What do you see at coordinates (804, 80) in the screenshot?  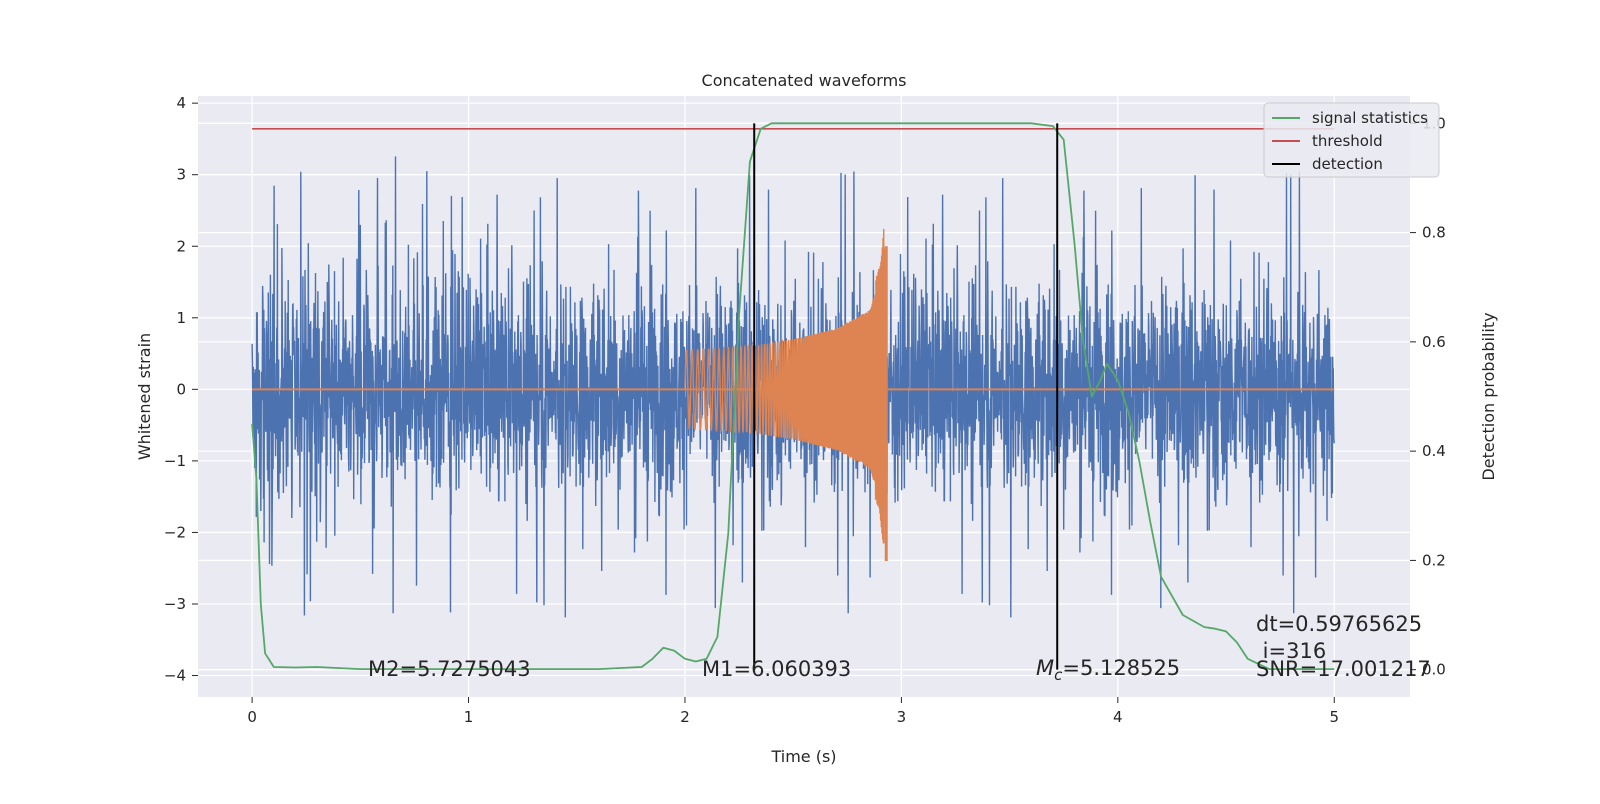 I see `chart-title: Concatenated waveforms` at bounding box center [804, 80].